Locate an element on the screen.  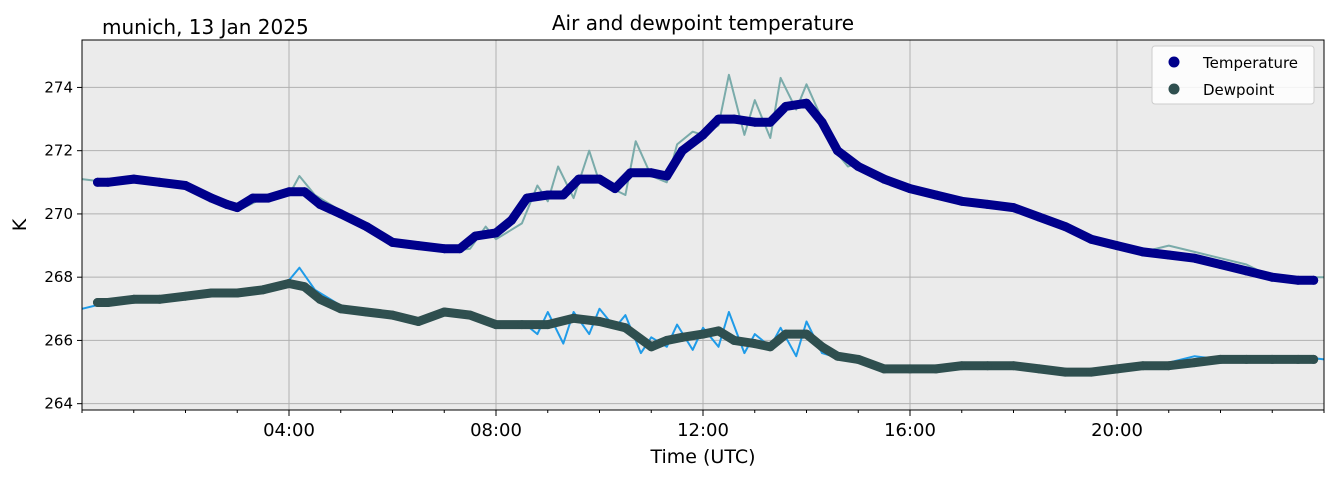
y-axis-label: K is located at coordinates (20, 224).